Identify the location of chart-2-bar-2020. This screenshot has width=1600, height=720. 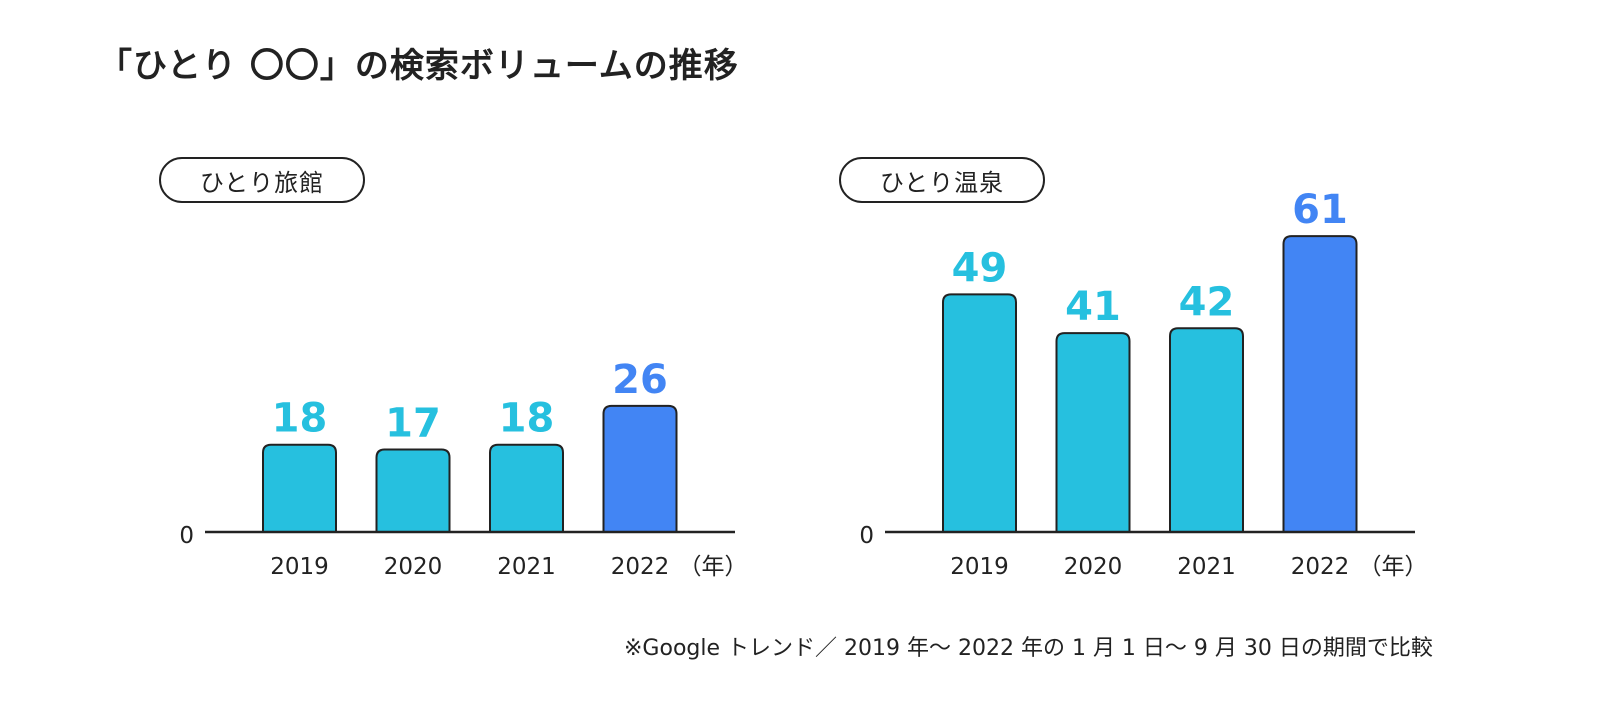
(1093, 432).